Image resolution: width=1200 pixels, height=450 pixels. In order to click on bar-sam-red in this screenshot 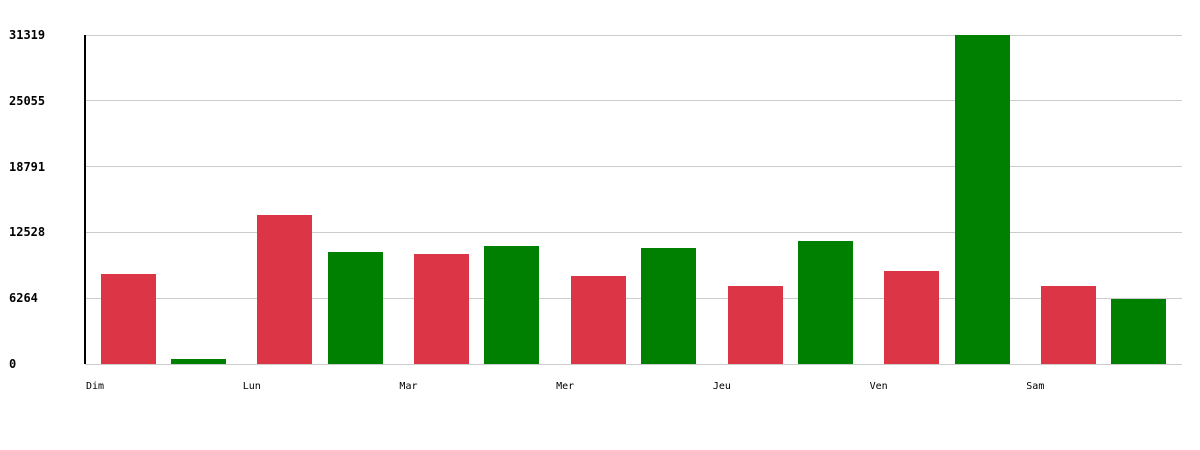, I will do `click(1068, 324)`.